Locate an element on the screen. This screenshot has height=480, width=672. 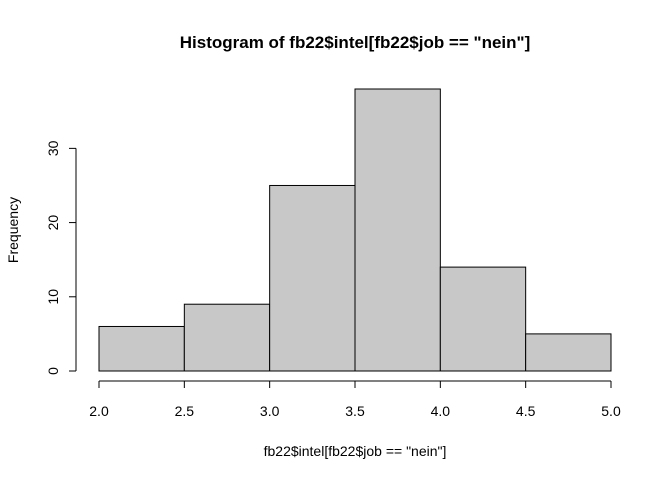
x-tick-label: 3.0 is located at coordinates (270, 411).